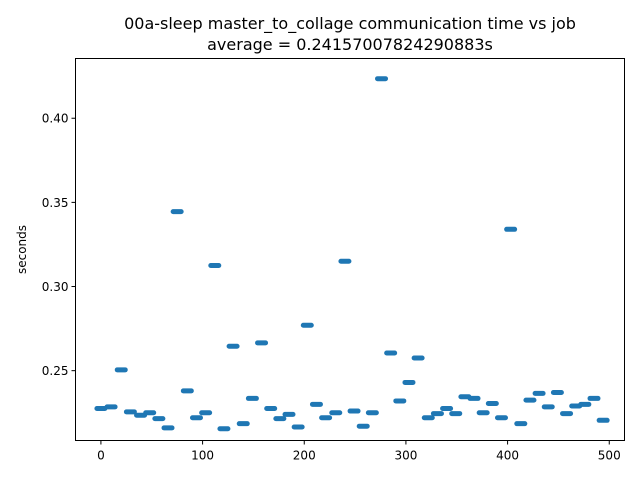 The image size is (640, 480). Describe the element at coordinates (359, 451) in the screenshot. I see `x-axis-ticks: 0 100 200 300 400 500` at that location.